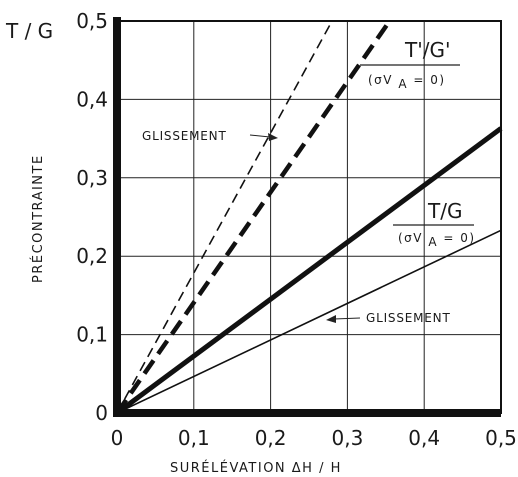 This screenshot has width=518, height=477. I want to click on x-tick-label: 0,1, so click(194, 438).